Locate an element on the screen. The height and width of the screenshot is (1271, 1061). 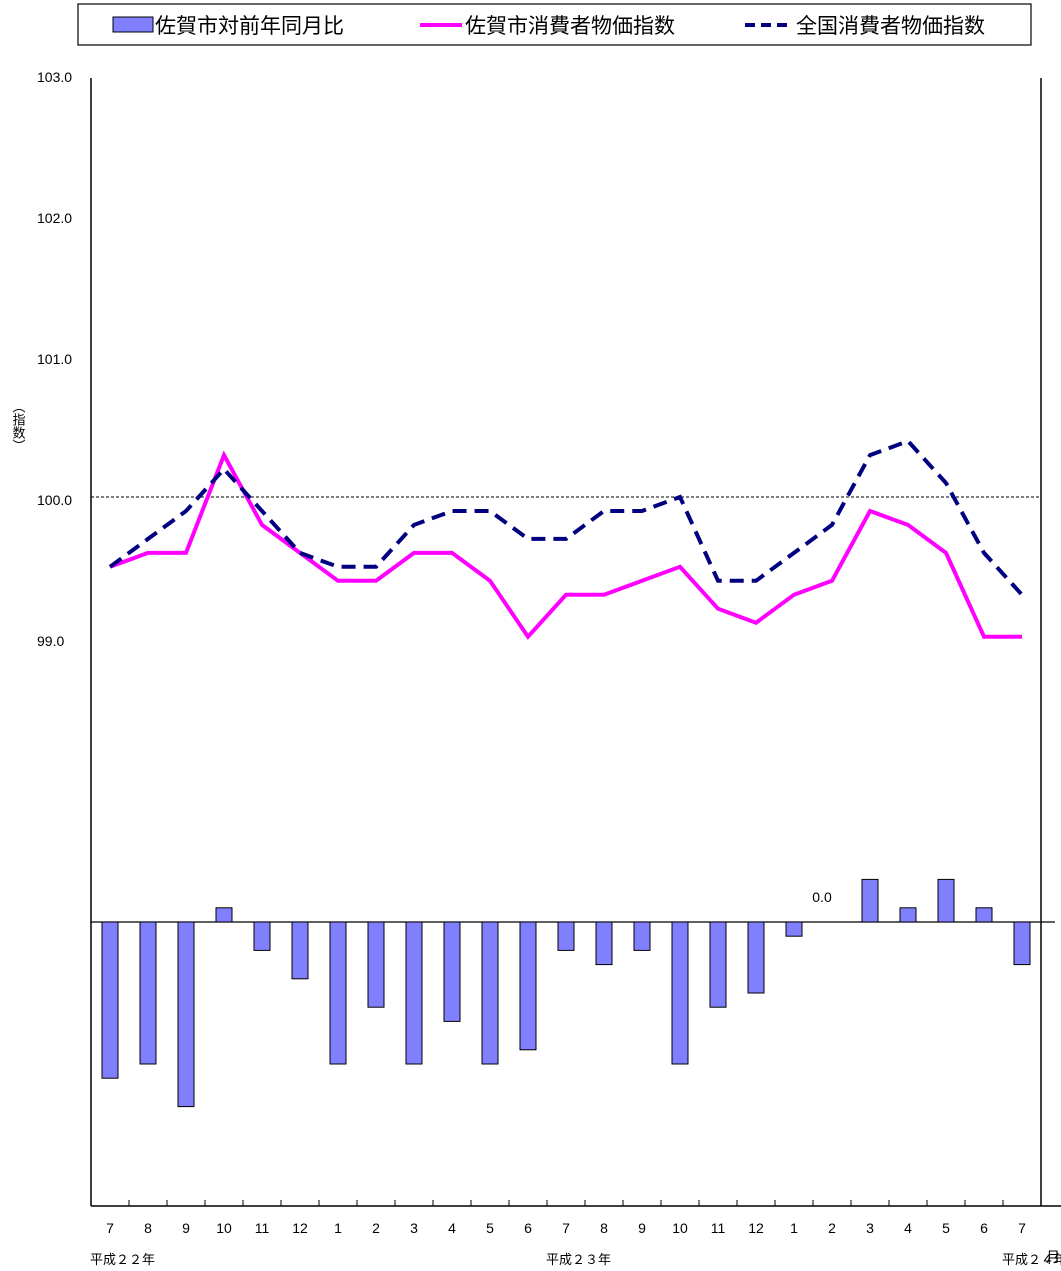
y-tick-99: 99.0 is located at coordinates (50, 641).